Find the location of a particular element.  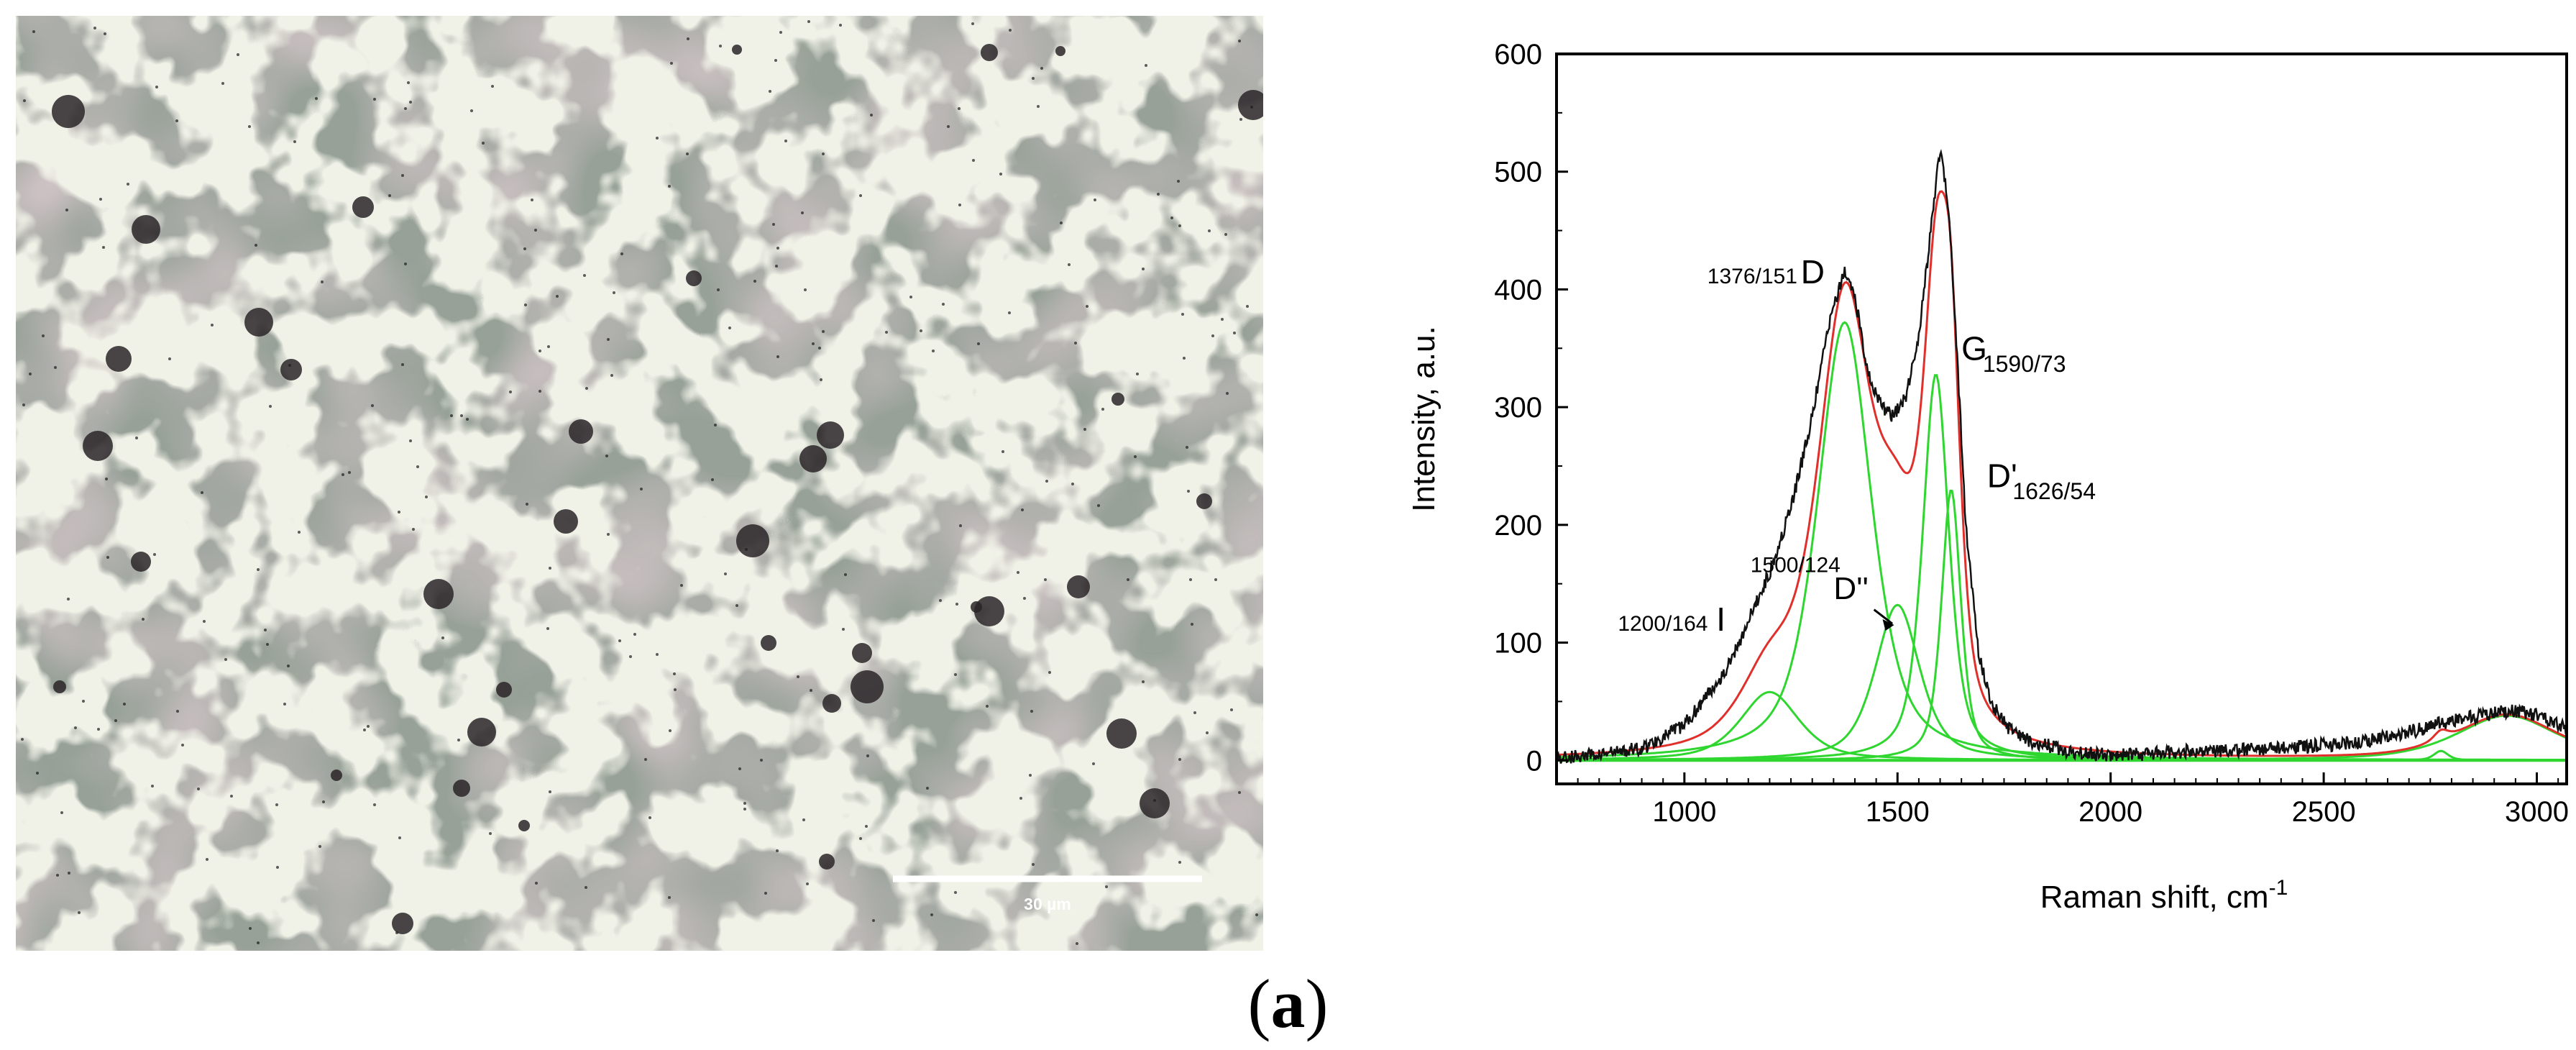

peak-i-label: I is located at coordinates (1721, 619).